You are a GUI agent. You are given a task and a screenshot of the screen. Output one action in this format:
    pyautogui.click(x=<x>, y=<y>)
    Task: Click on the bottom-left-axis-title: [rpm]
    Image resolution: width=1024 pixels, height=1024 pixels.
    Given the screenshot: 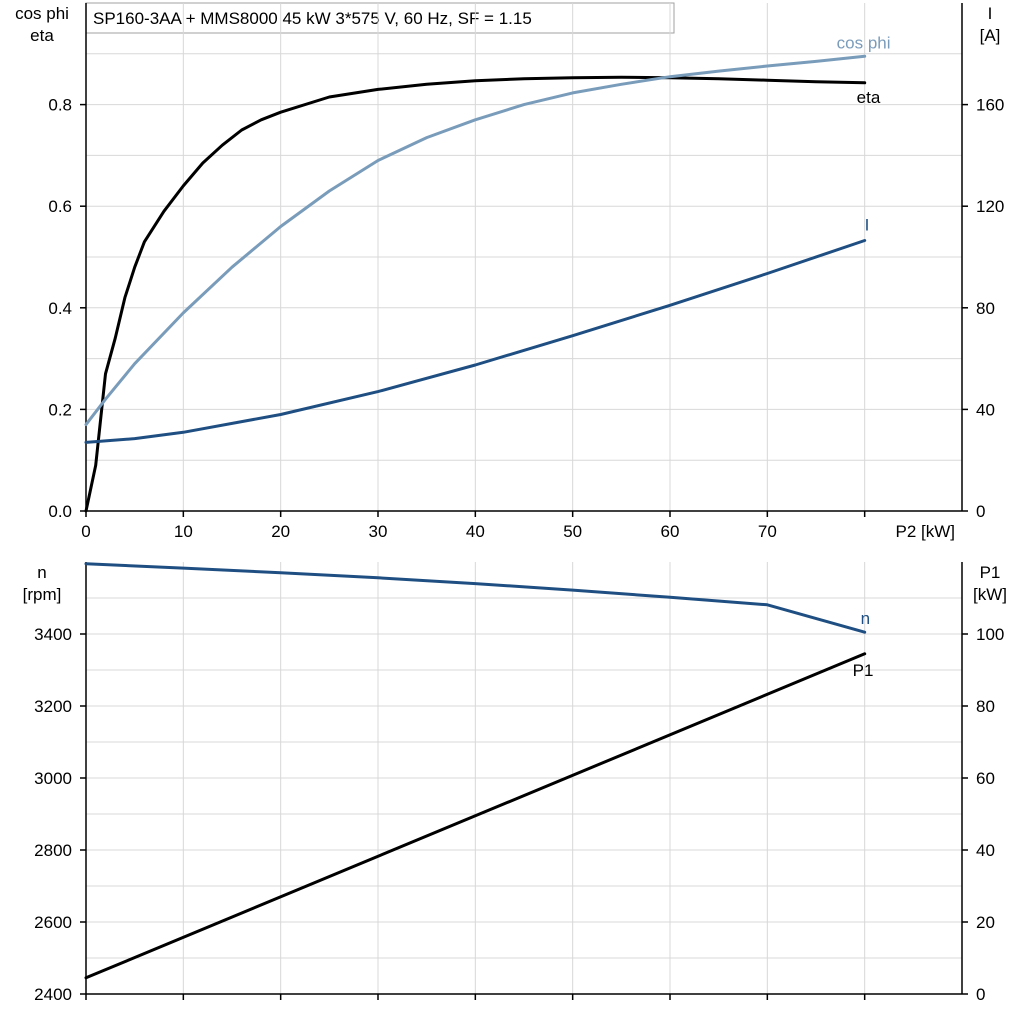 What is the action you would take?
    pyautogui.click(x=42, y=594)
    